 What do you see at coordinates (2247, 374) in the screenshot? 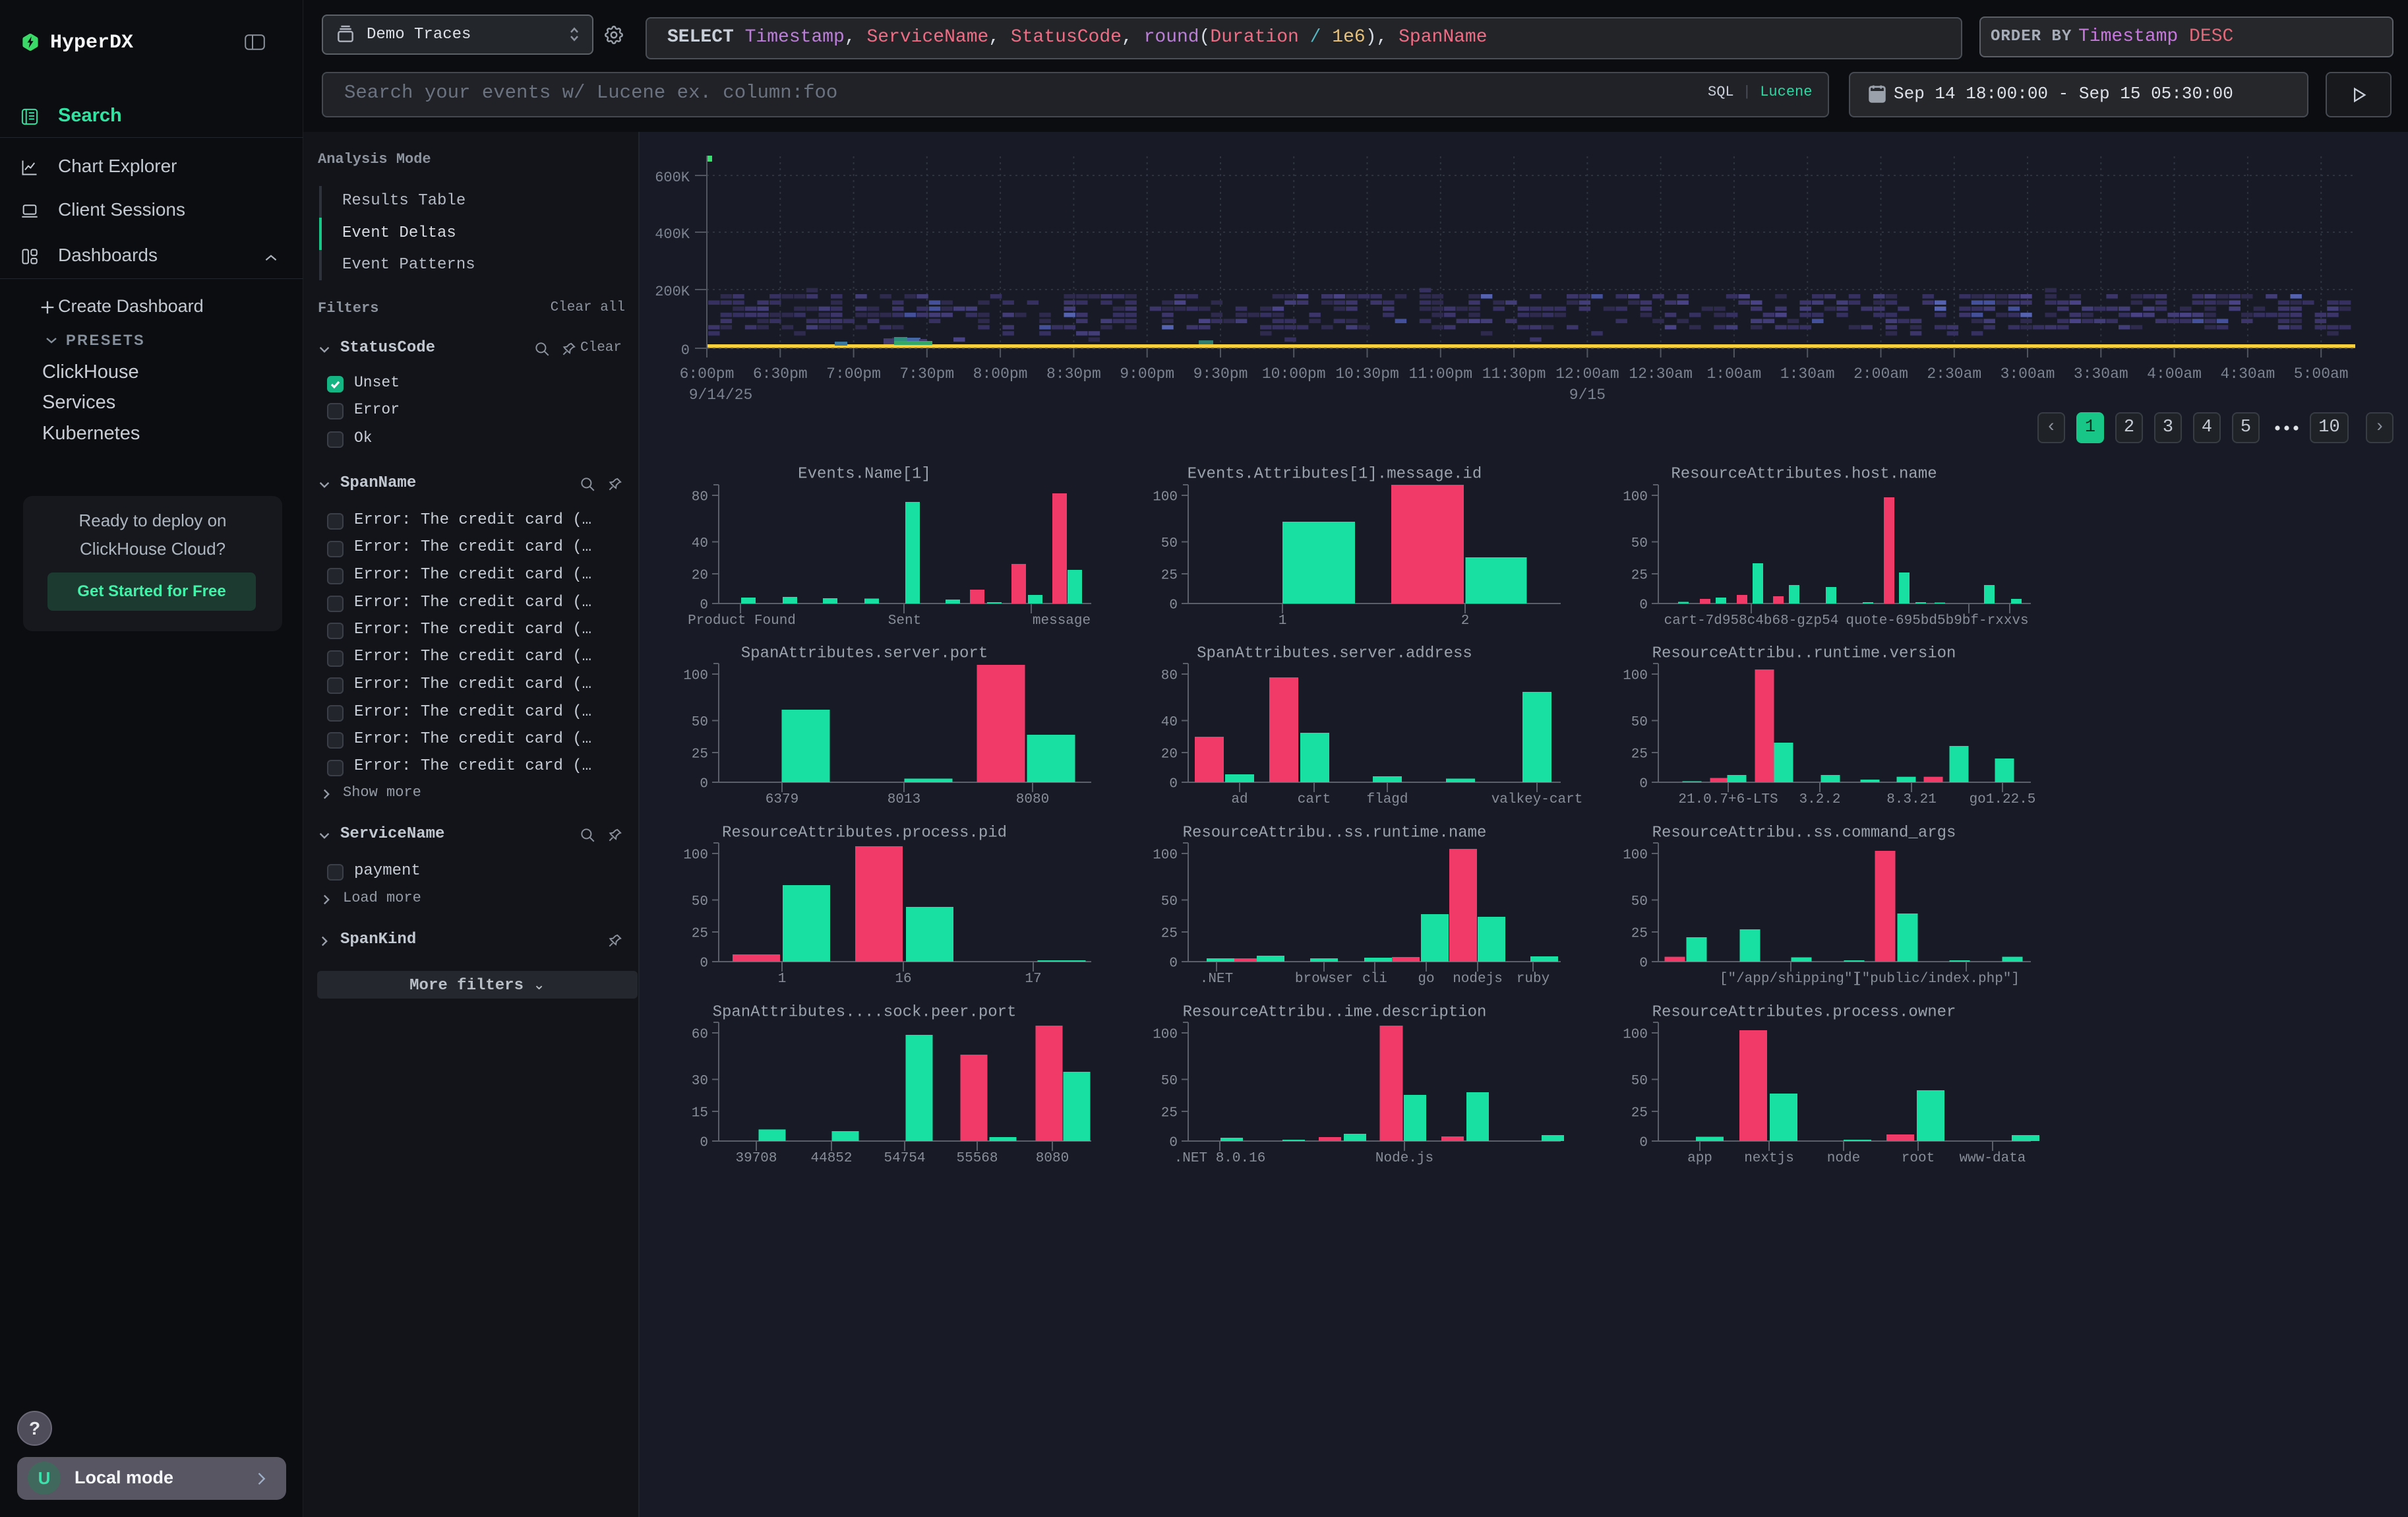
I see `svg-text: 4:30am` at bounding box center [2247, 374].